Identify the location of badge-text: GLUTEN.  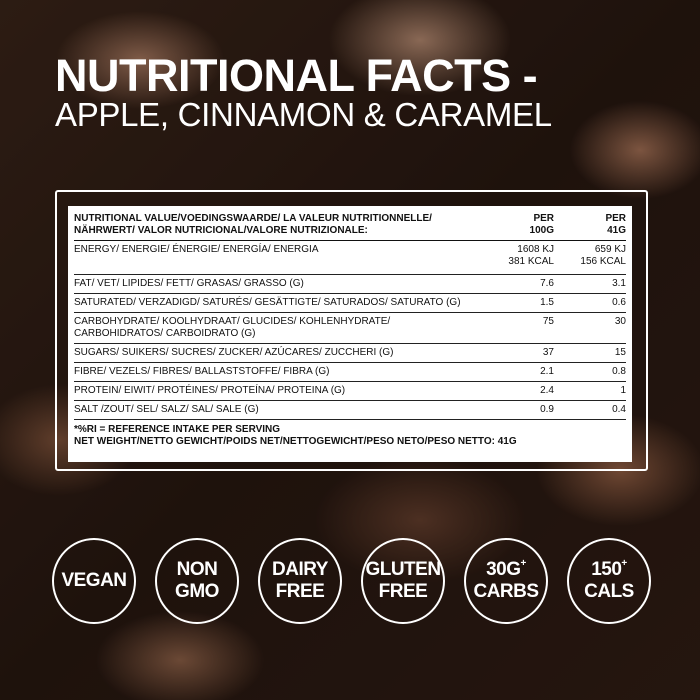
(403, 569).